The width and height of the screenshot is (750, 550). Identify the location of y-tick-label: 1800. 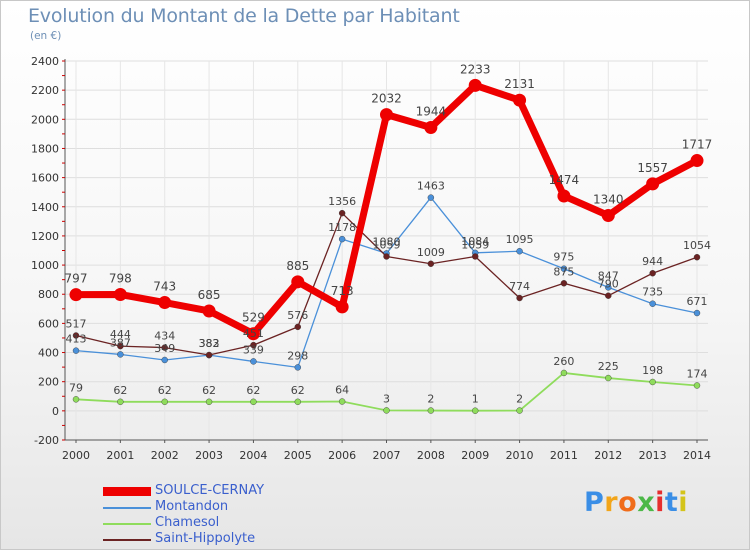
(45, 148).